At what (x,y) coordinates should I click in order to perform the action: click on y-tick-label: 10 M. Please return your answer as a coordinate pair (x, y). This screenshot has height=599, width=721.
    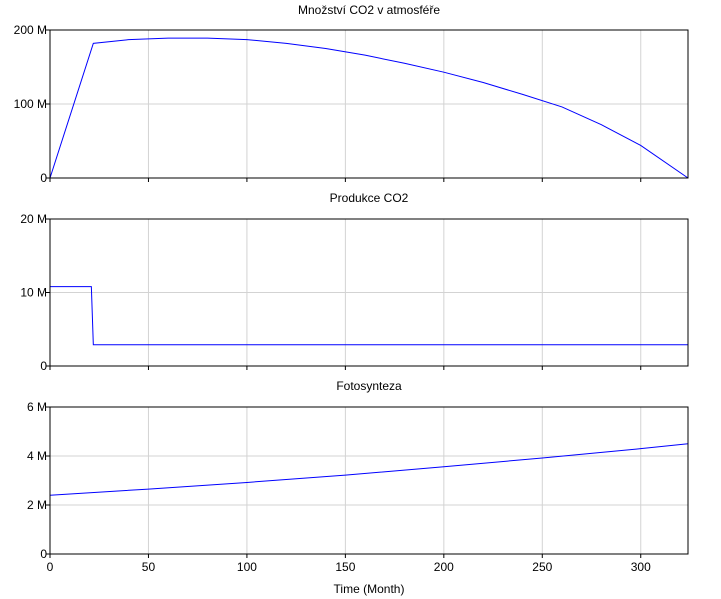
    Looking at the image, I should click on (33, 293).